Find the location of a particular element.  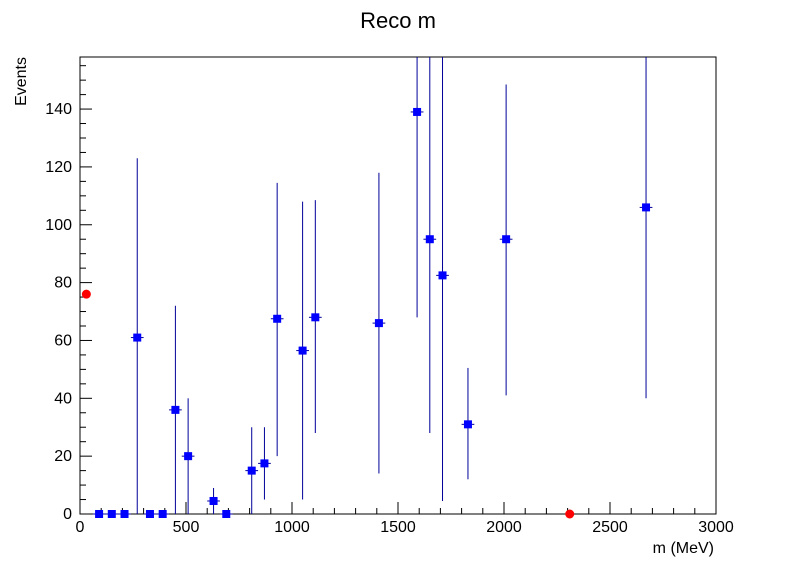

x-tick-label: 1500 is located at coordinates (398, 527).